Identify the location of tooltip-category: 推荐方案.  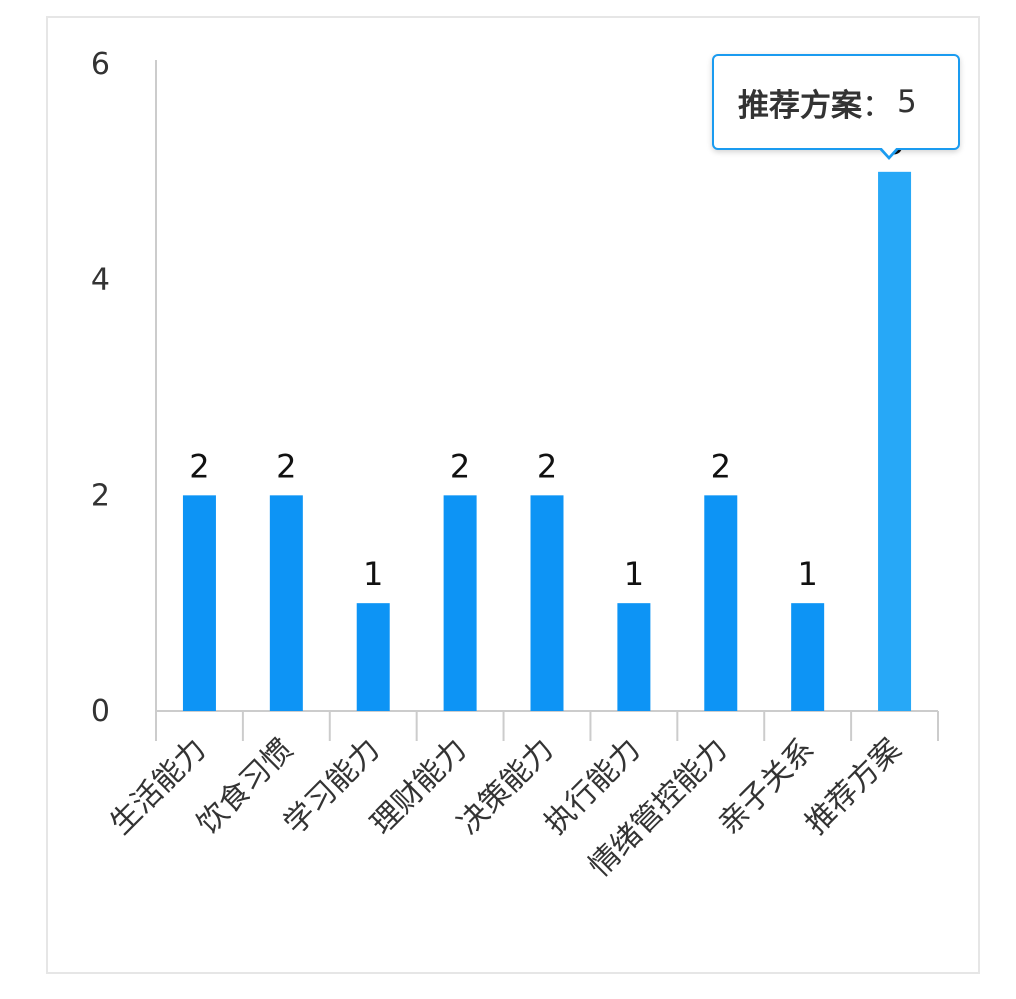
(800, 105).